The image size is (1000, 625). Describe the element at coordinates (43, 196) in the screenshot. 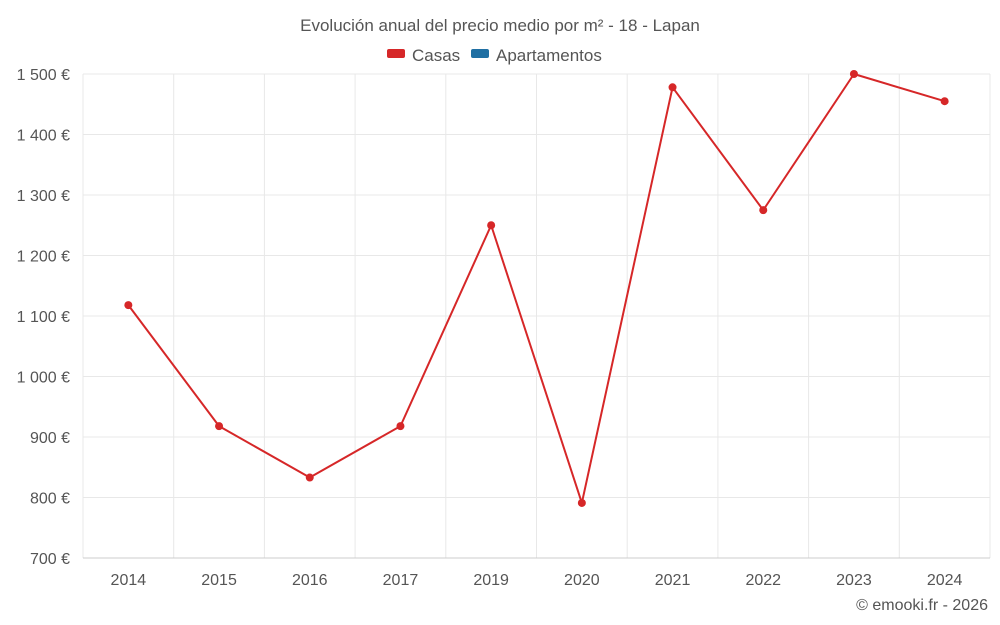

I see `y-tick-label: 1 300 €` at that location.